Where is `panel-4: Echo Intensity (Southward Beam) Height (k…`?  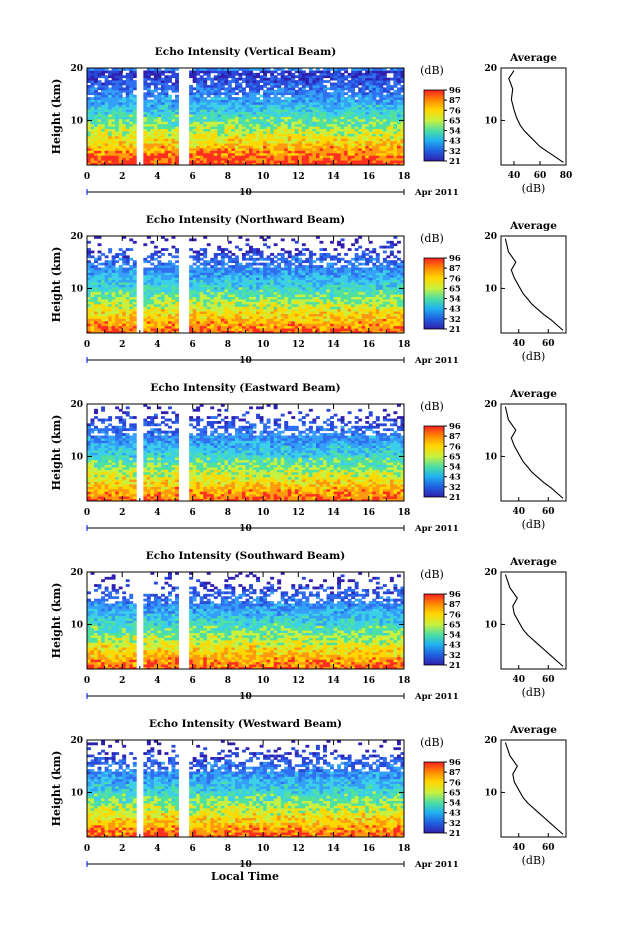
panel-4: Echo Intensity (Southward Beam) Height (k… is located at coordinates (308, 626).